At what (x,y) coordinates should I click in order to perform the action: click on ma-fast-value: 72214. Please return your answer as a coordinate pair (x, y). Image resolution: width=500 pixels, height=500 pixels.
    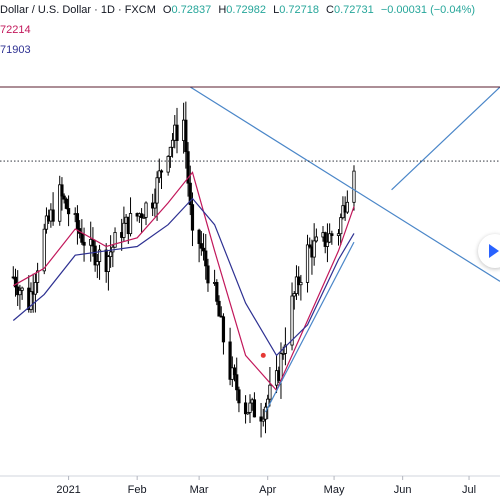
    Looking at the image, I should click on (15, 30).